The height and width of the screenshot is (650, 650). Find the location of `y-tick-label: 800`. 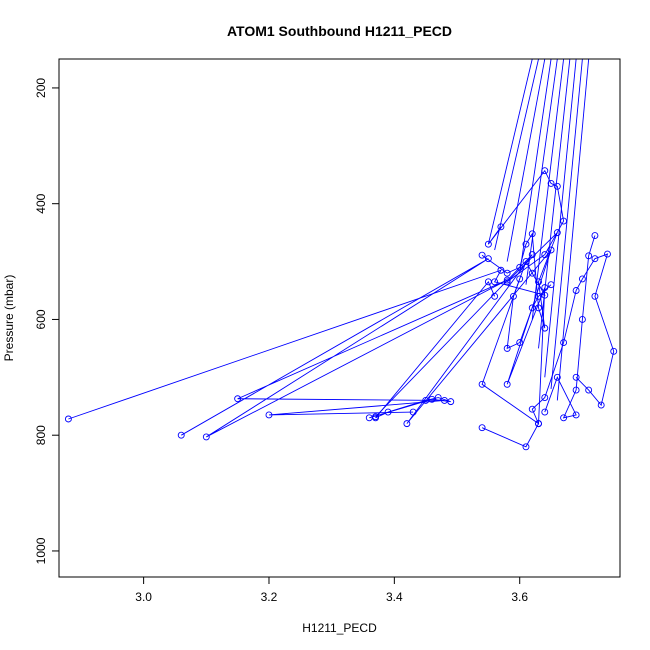

y-tick-label: 800 is located at coordinates (41, 435).